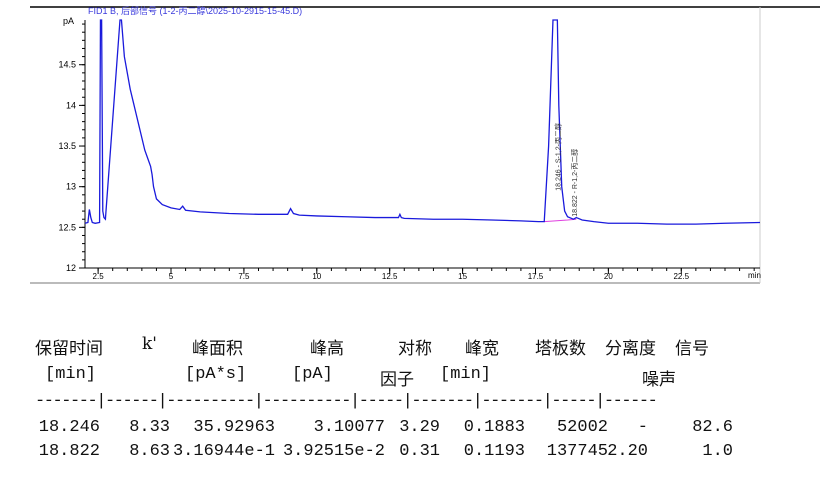 The image size is (820, 492). What do you see at coordinates (69, 427) in the screenshot?
I see `table-cell: 18.246` at bounding box center [69, 427].